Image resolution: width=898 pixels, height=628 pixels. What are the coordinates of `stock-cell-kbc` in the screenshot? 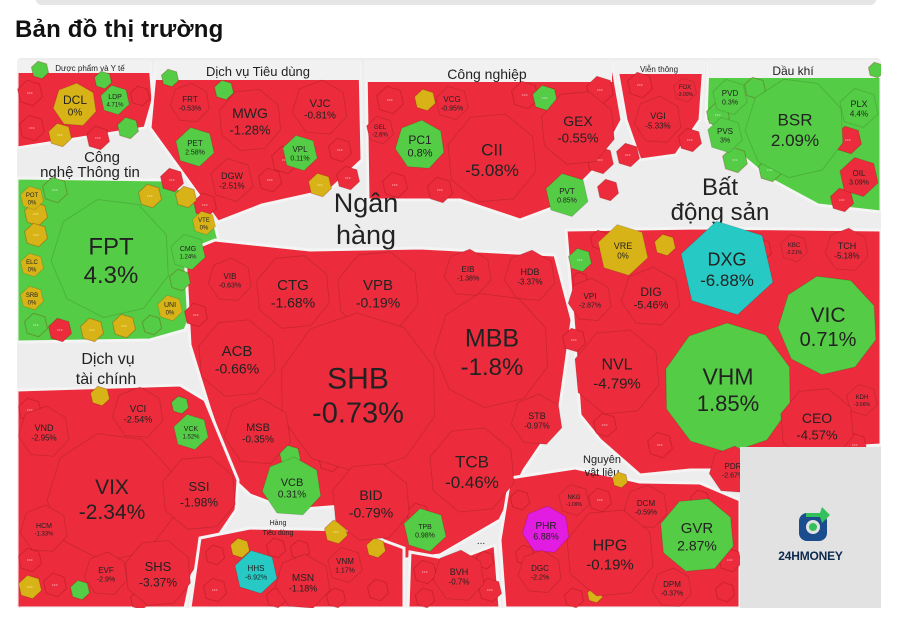 It's located at (794, 248).